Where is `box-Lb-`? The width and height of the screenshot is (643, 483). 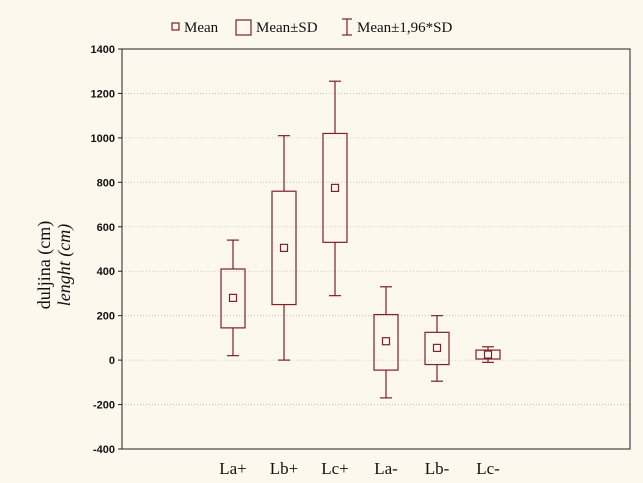 box-Lb- is located at coordinates (437, 348).